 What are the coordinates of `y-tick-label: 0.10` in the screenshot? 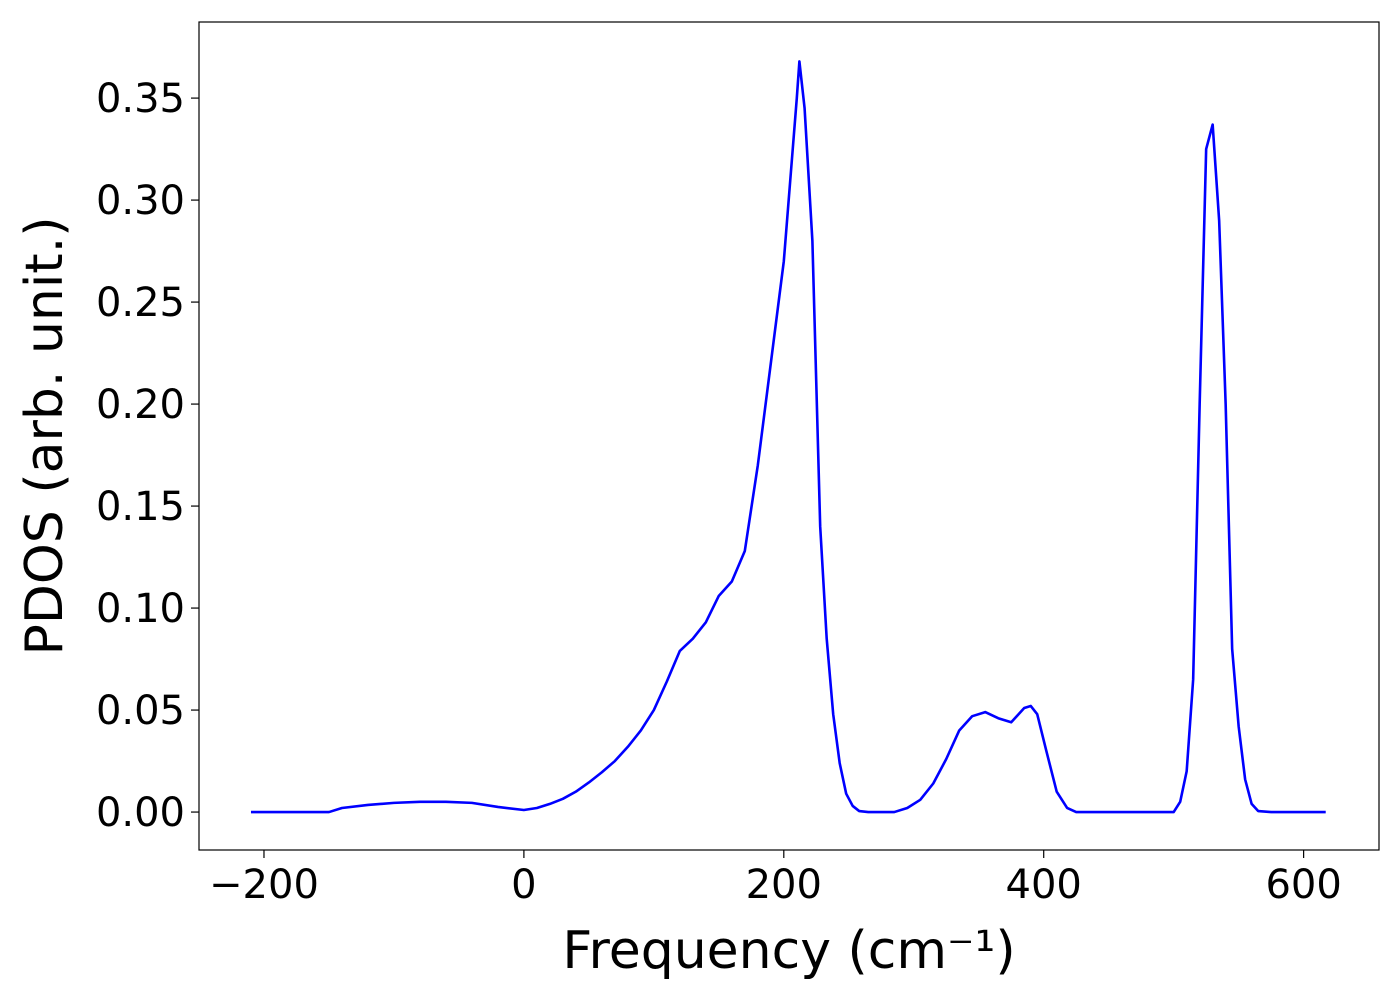 It's located at (140, 609).